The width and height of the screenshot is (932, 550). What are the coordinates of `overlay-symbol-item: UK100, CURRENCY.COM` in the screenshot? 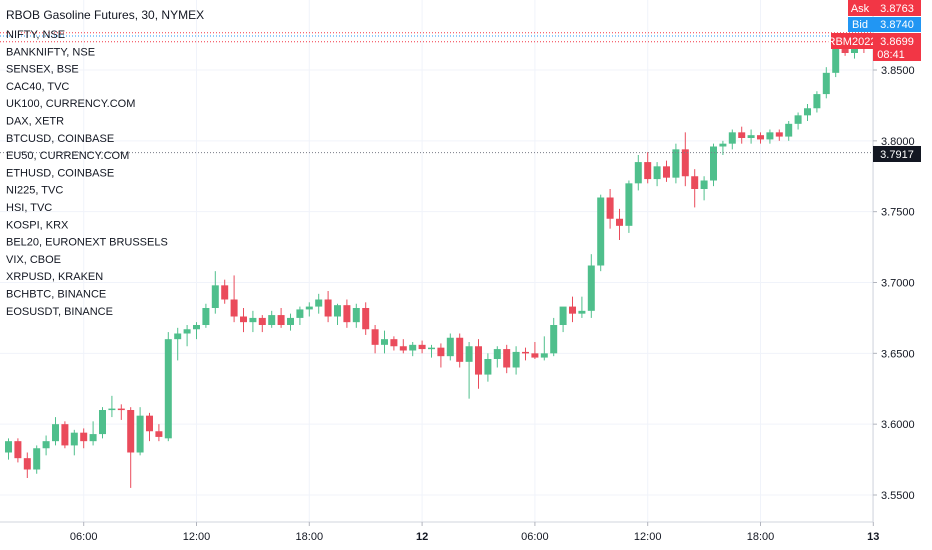 It's located at (70, 104).